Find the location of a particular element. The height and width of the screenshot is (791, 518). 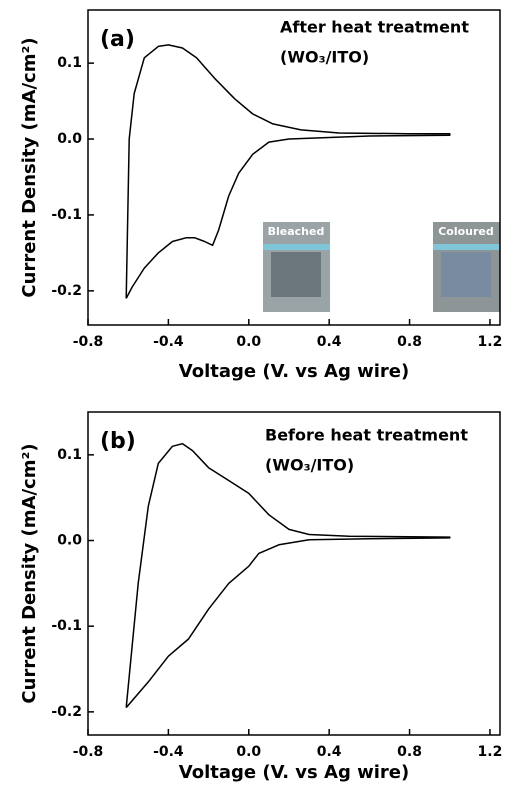

panel-label: (b) is located at coordinates (118, 441).